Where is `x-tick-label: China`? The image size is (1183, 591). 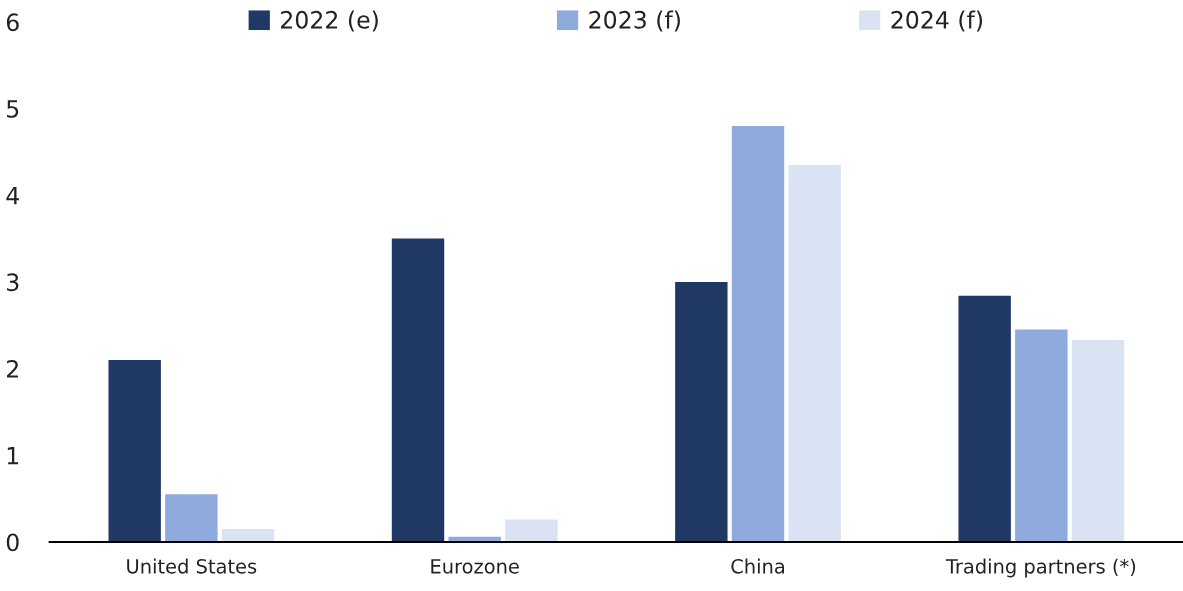
x-tick-label: China is located at coordinates (758, 566).